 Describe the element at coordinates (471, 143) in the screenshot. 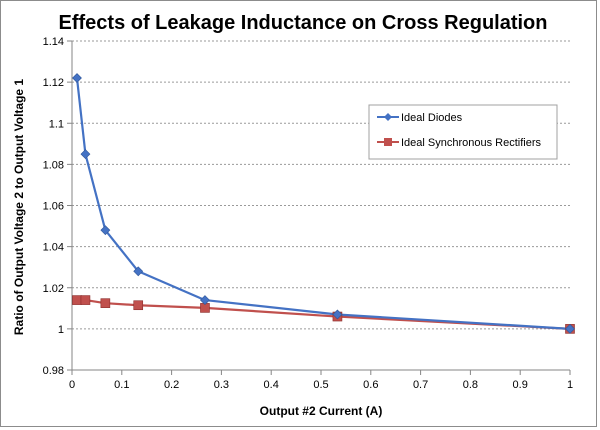

I see `legend-label-ideal-synchronous-rectifiers: Ideal Synchronous Rectifiers` at that location.